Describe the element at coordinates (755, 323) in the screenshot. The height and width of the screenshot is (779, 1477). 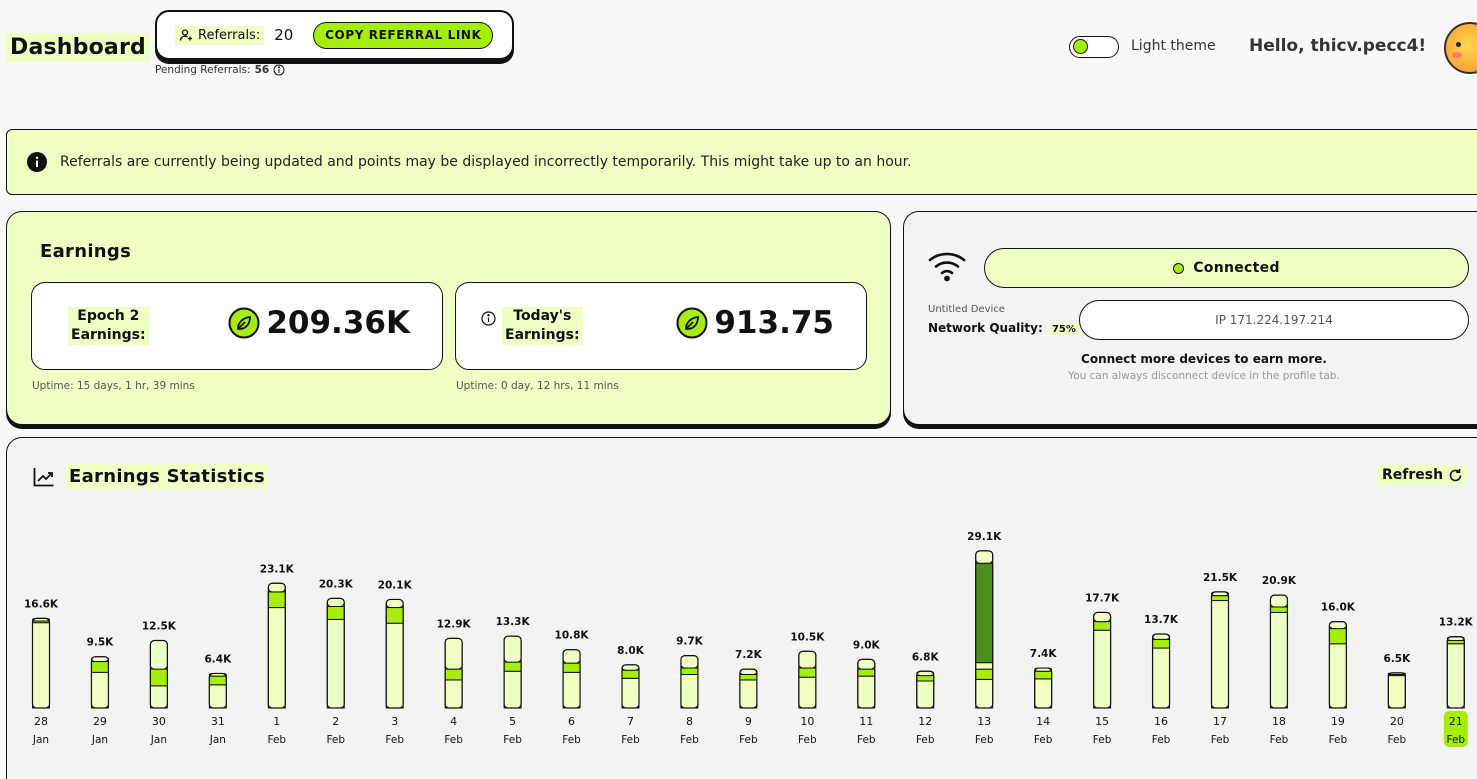
I see `today-earnings-value: 913.75` at that location.